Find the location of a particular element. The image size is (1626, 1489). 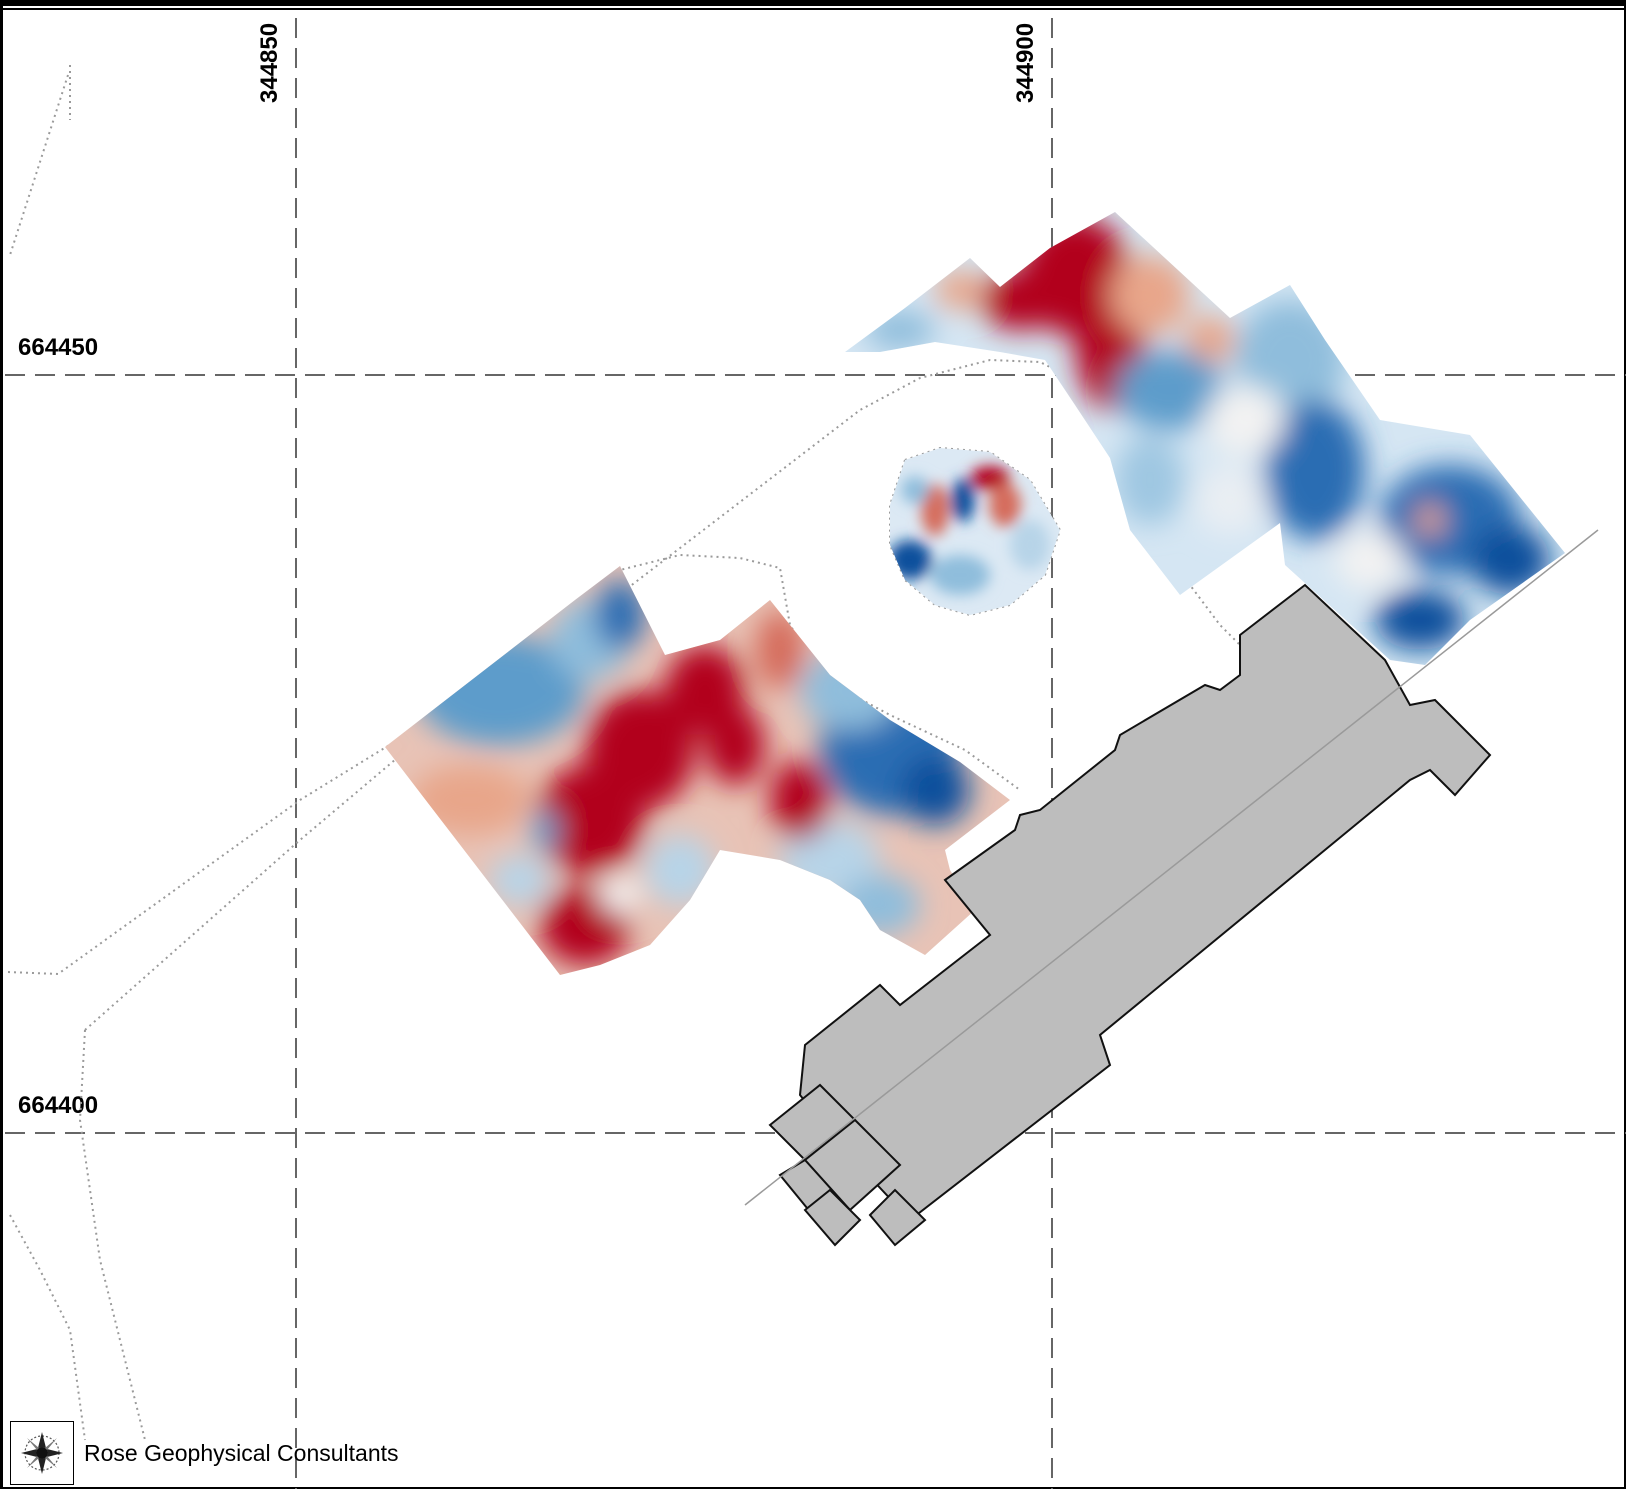

boundary-left-lower is located at coordinates (112, 1235).